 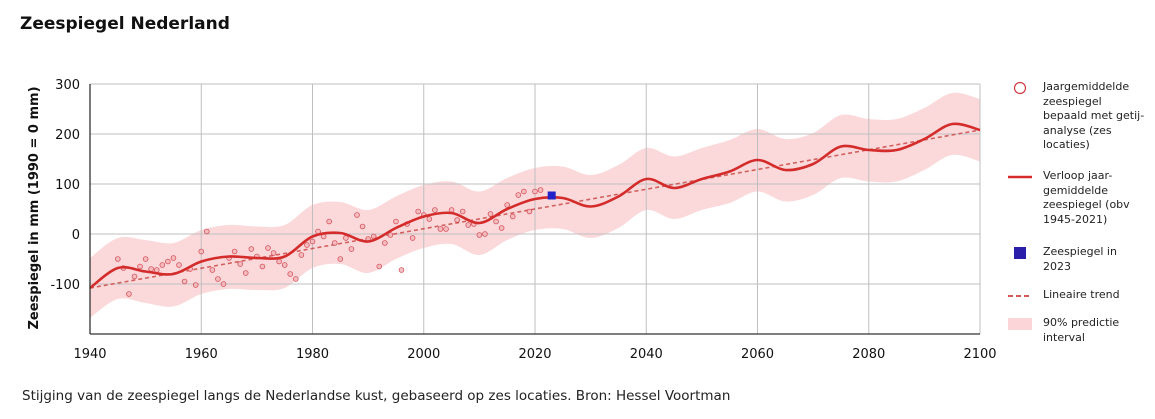 I want to click on y-tick-label-200: 200, so click(x=67, y=135).